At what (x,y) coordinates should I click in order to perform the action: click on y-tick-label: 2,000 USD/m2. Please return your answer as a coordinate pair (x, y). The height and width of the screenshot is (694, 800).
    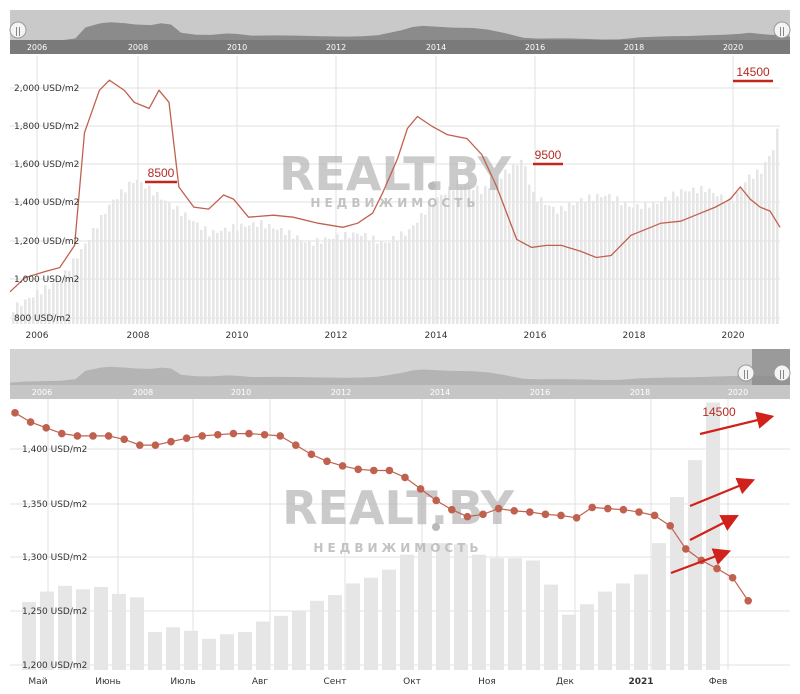
    Looking at the image, I should click on (46, 89).